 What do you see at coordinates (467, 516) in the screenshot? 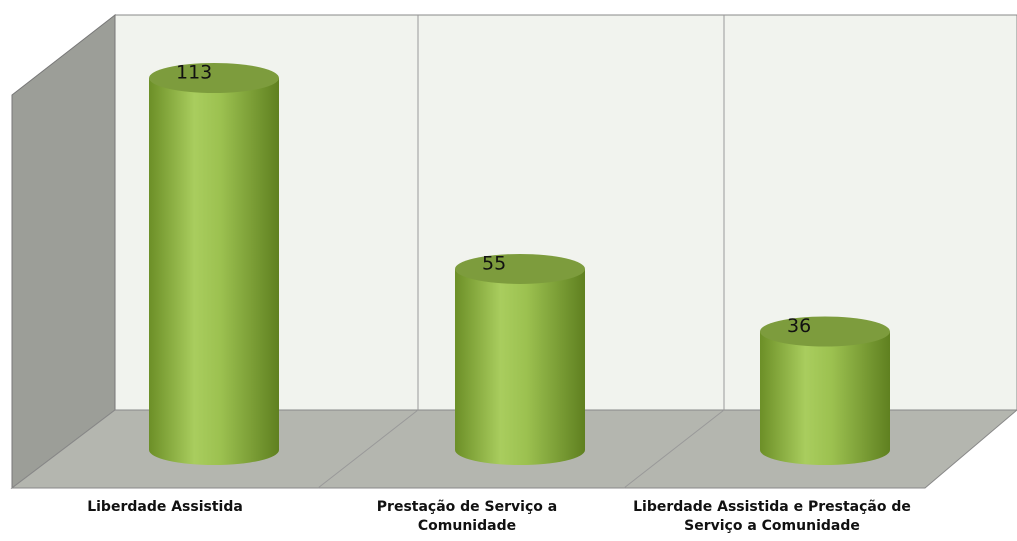
I see `x-tick-label: Prestação de Serviço a Comunidade` at bounding box center [467, 516].